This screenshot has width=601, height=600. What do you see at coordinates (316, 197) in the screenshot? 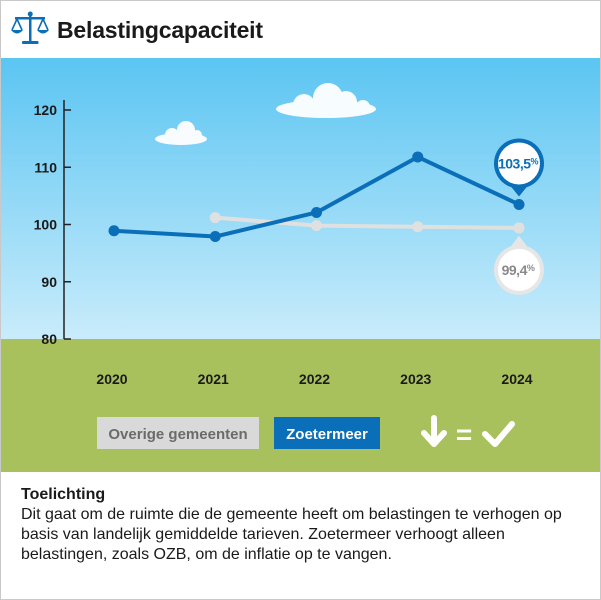
I see `series-lines` at bounding box center [316, 197].